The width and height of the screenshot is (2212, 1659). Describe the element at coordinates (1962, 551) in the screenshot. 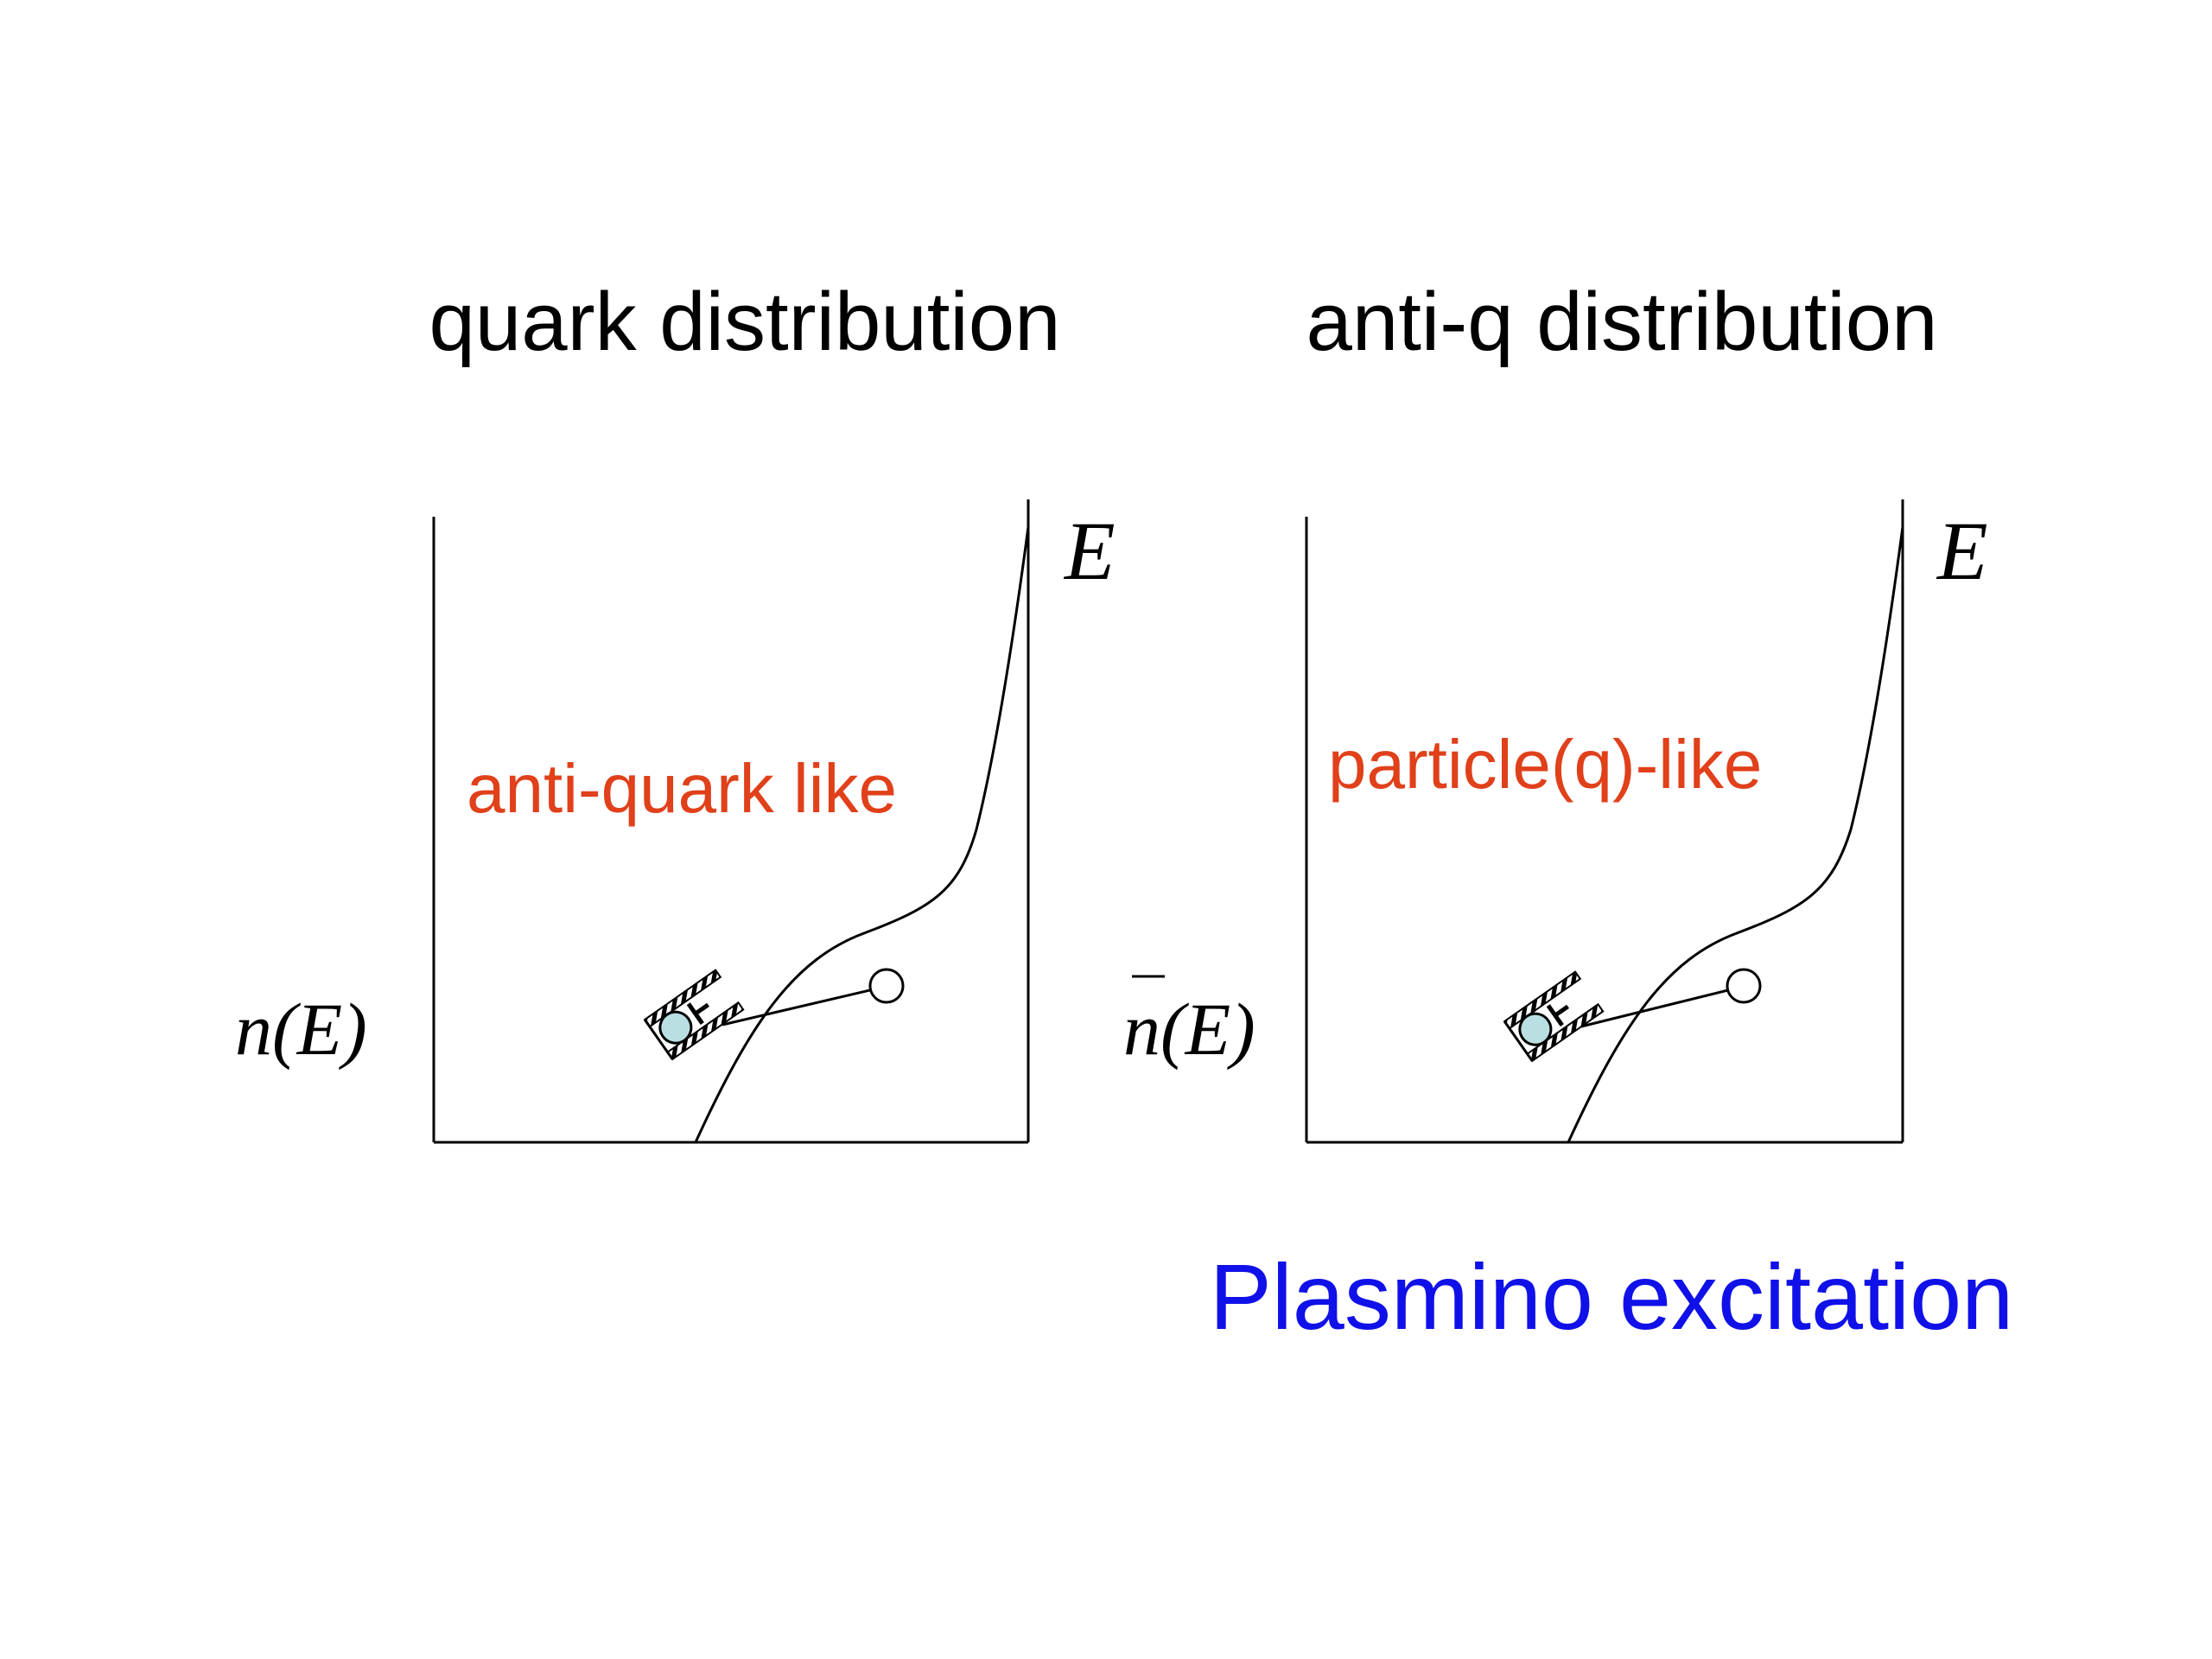

I see `right-e-axis-label: E` at that location.